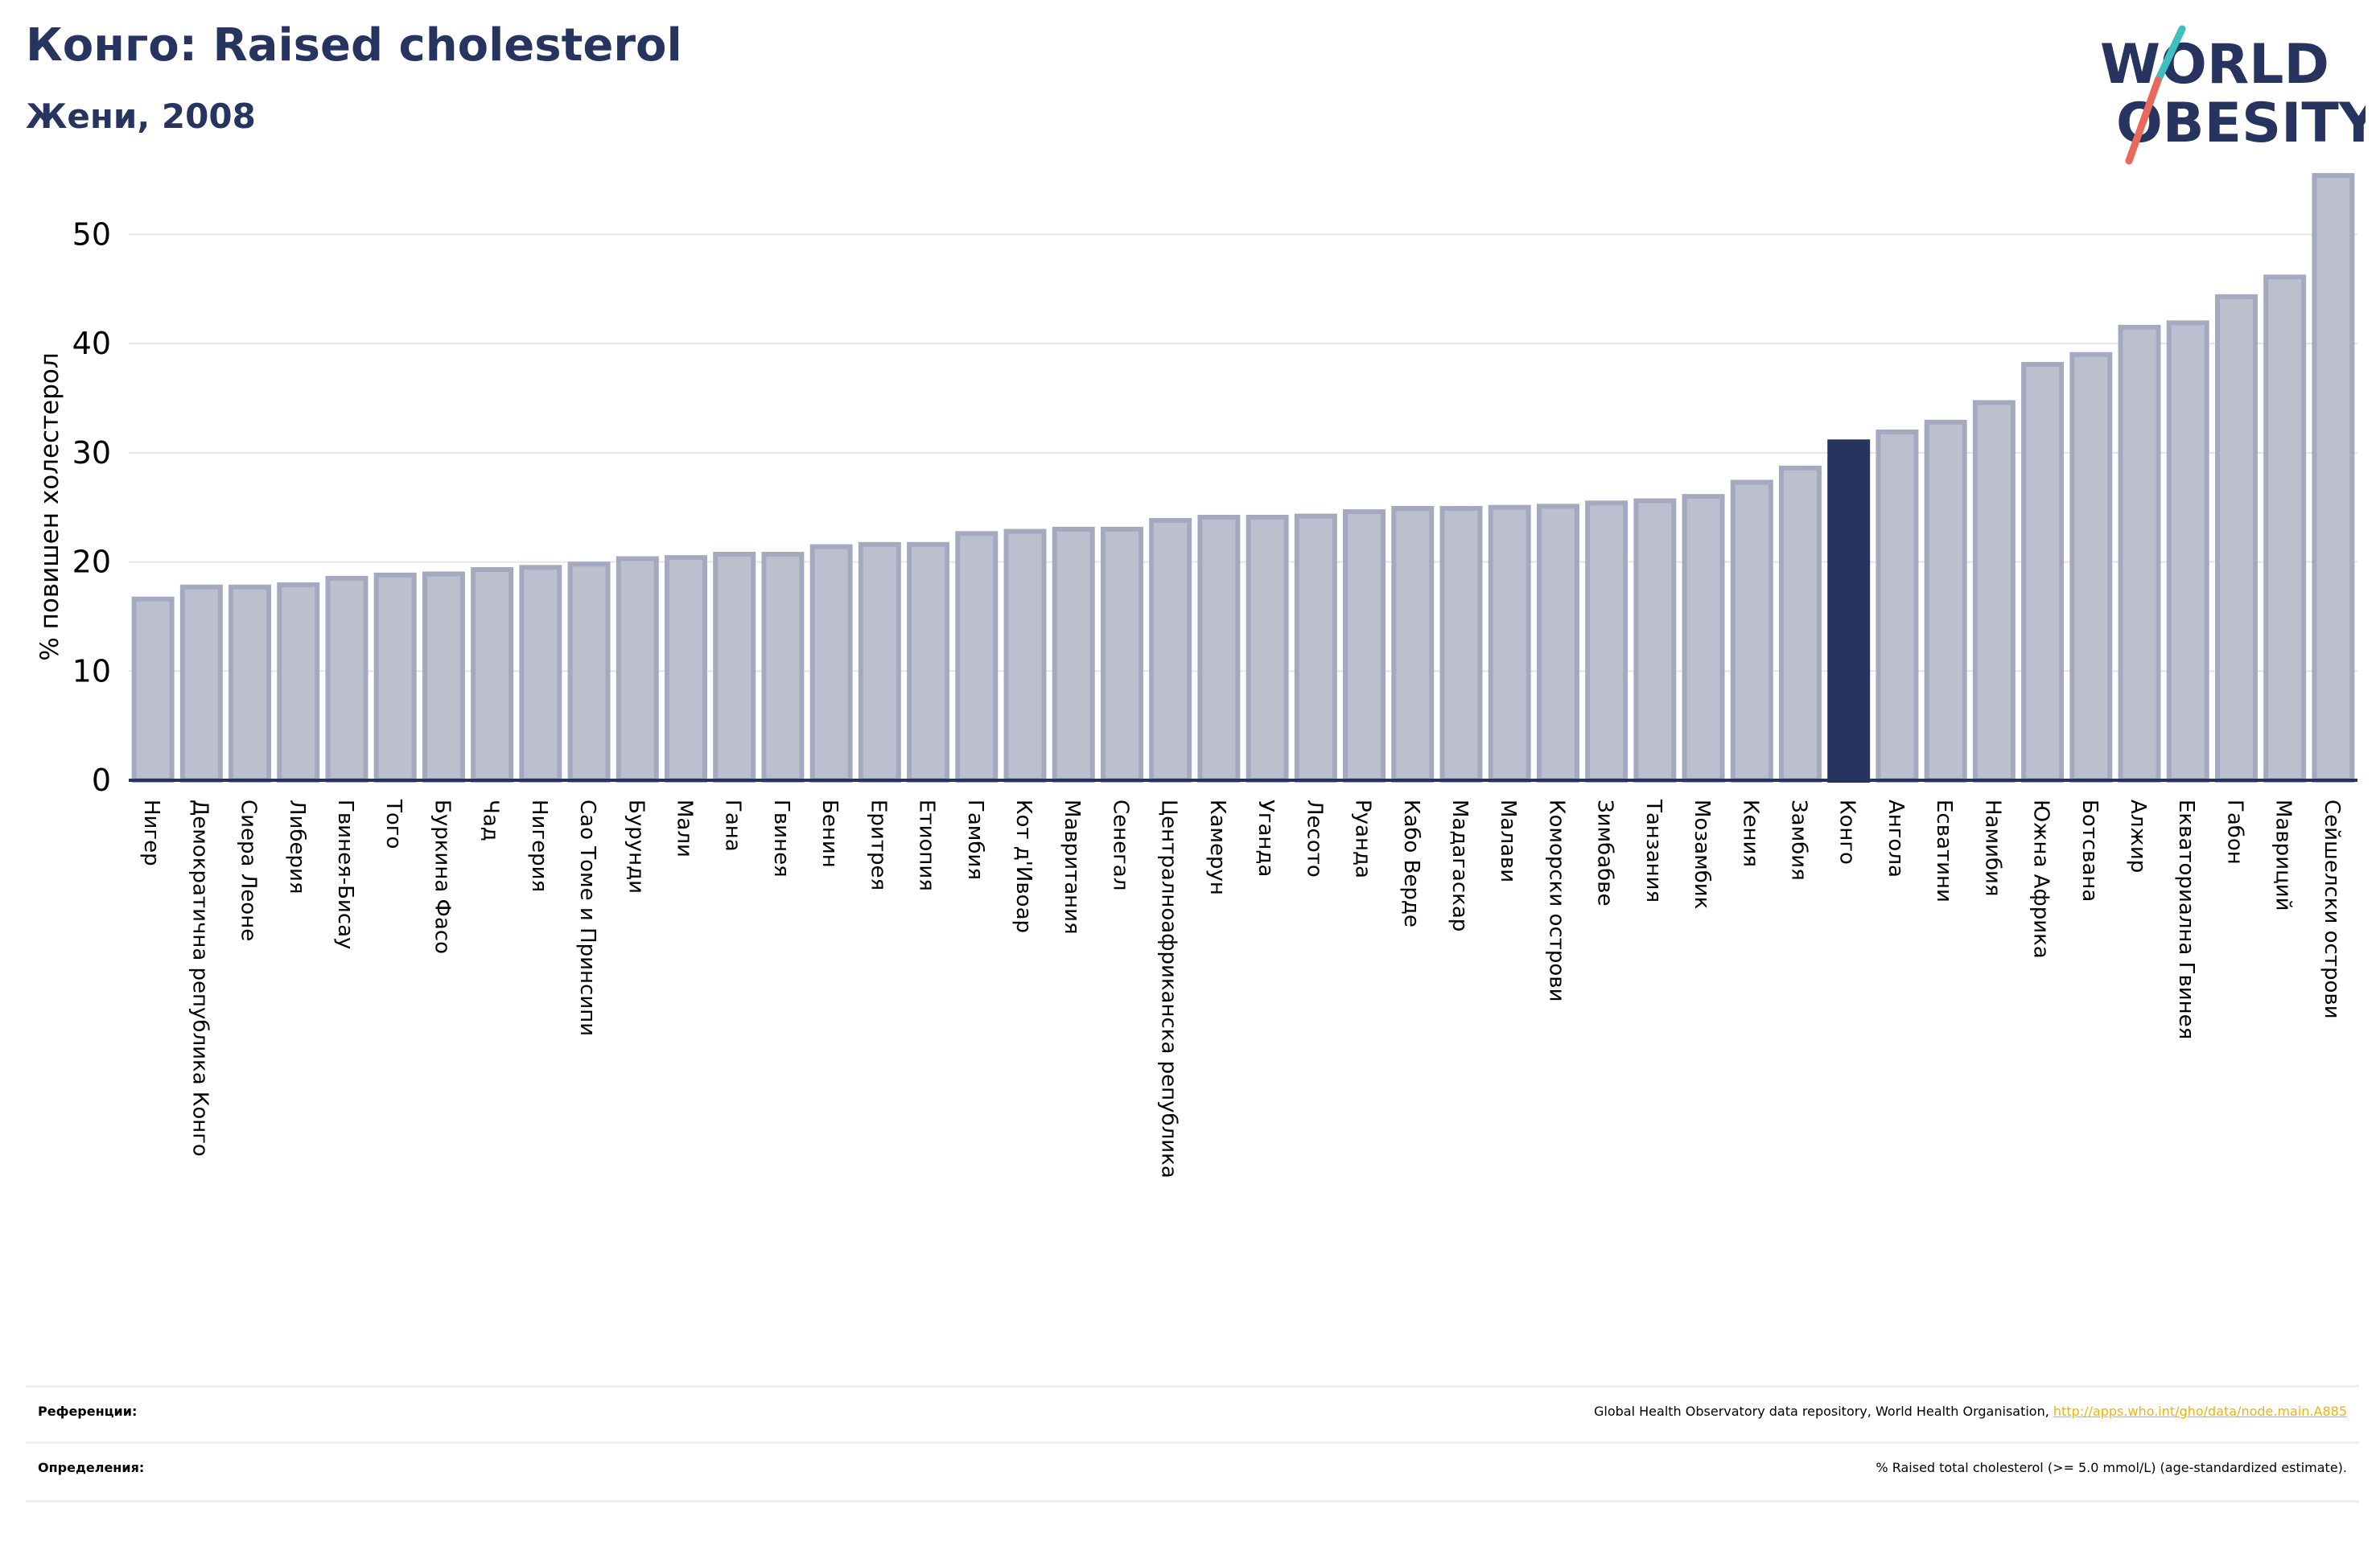 The height and width of the screenshot is (1542, 2380). What do you see at coordinates (2170, 54) in the screenshot?
I see `logo-slash-top` at bounding box center [2170, 54].